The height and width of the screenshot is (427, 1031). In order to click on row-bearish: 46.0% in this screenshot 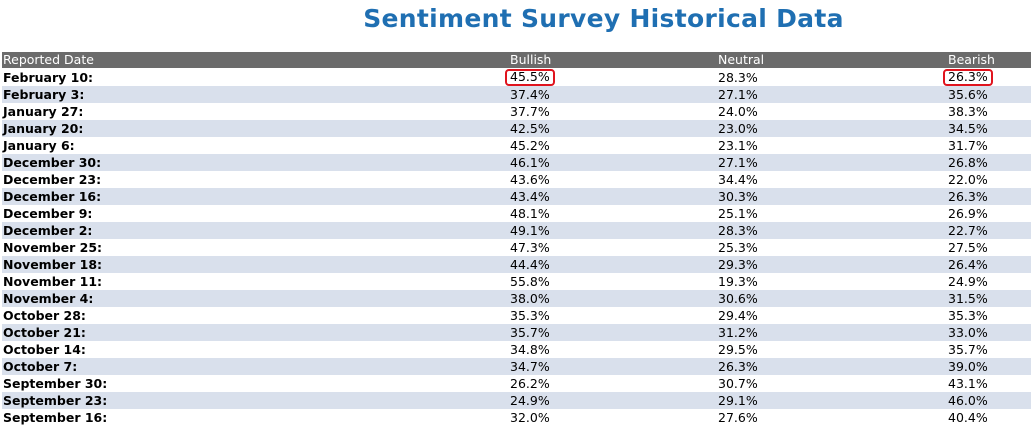, I will do `click(968, 400)`.